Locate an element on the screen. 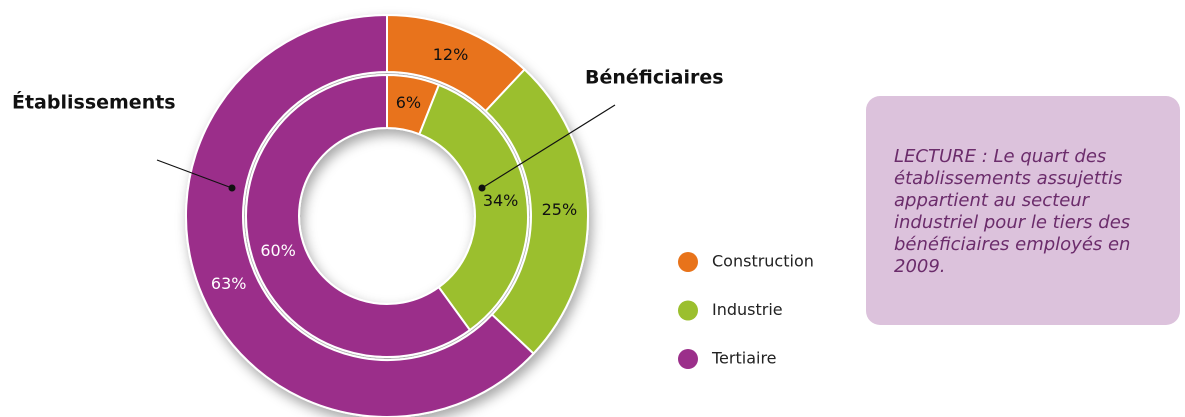 Image resolution: width=1185 pixels, height=417 pixels. value-label: 6% is located at coordinates (408, 102).